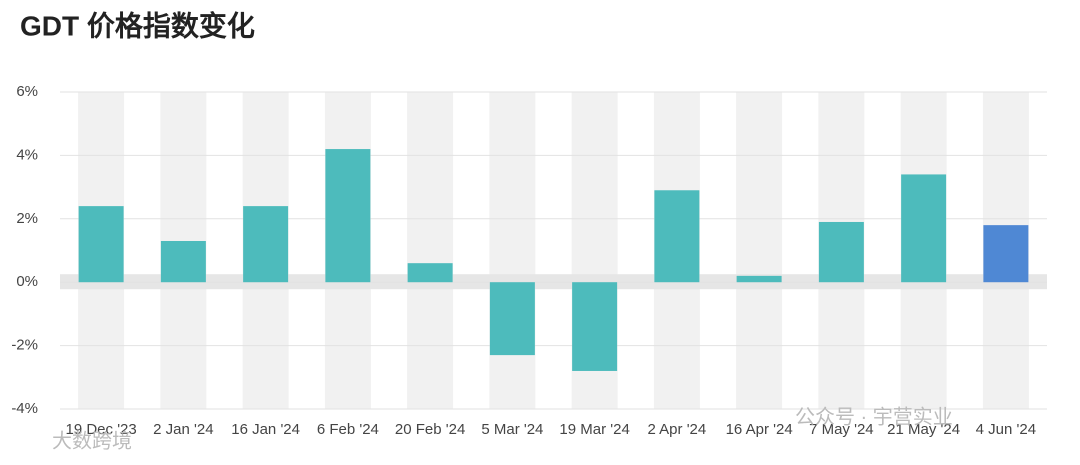  I want to click on x-tick-label: 2 Jan '24, so click(183, 429).